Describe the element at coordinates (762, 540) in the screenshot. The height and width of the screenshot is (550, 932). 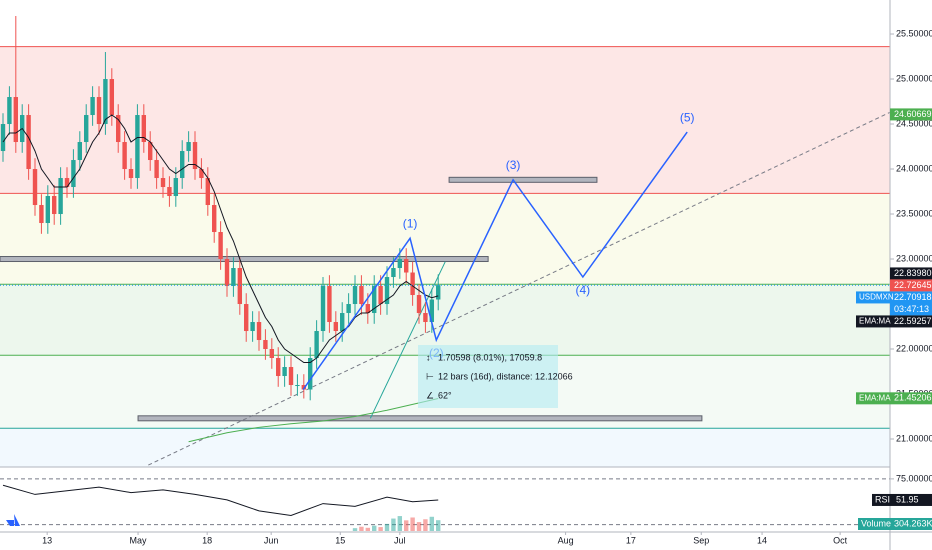
I see `x-tick-label: 14` at that location.